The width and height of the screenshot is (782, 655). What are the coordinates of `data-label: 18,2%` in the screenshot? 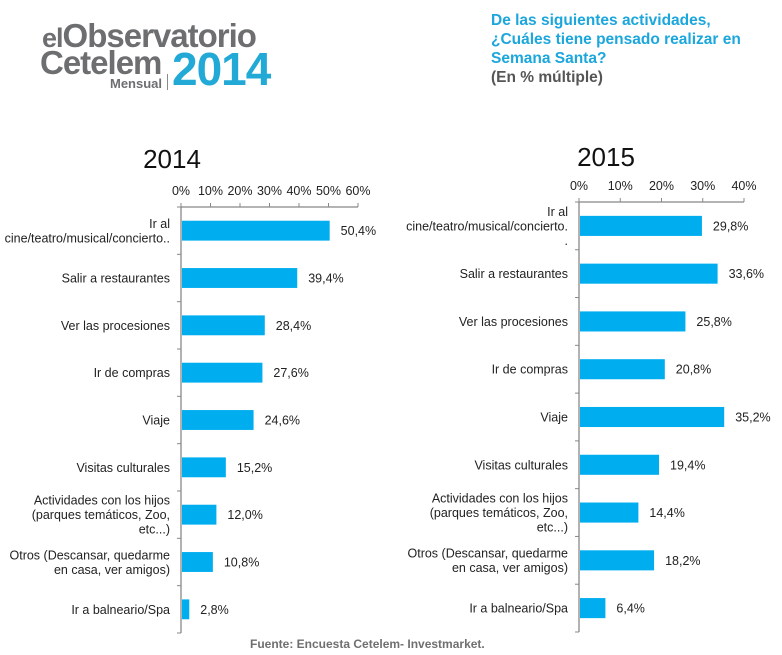 It's located at (682, 561).